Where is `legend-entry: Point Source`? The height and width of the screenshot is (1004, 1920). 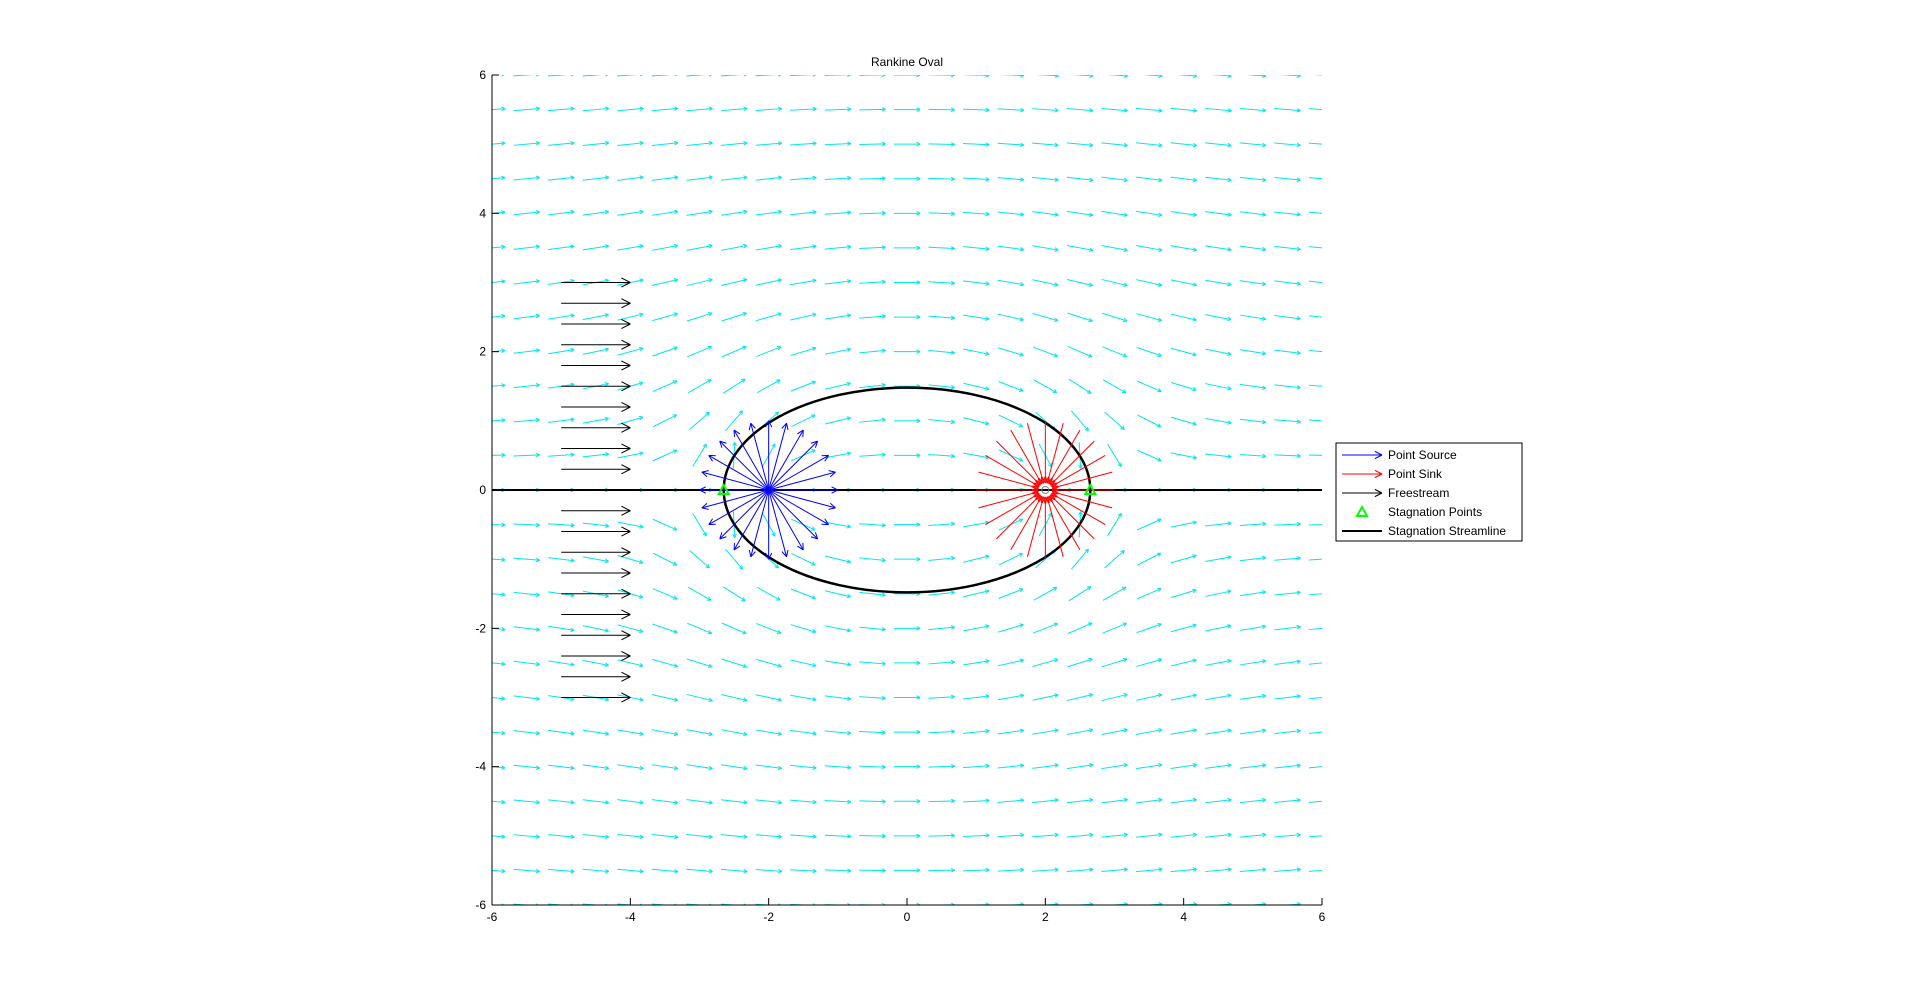
legend-entry: Point Source is located at coordinates (1399, 455).